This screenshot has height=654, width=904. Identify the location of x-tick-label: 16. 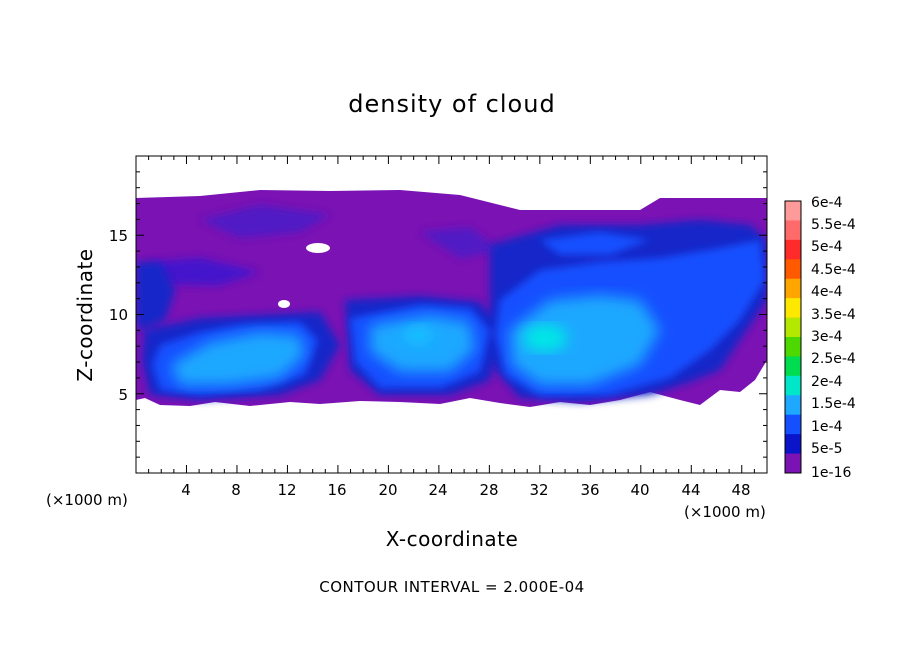
(336, 490).